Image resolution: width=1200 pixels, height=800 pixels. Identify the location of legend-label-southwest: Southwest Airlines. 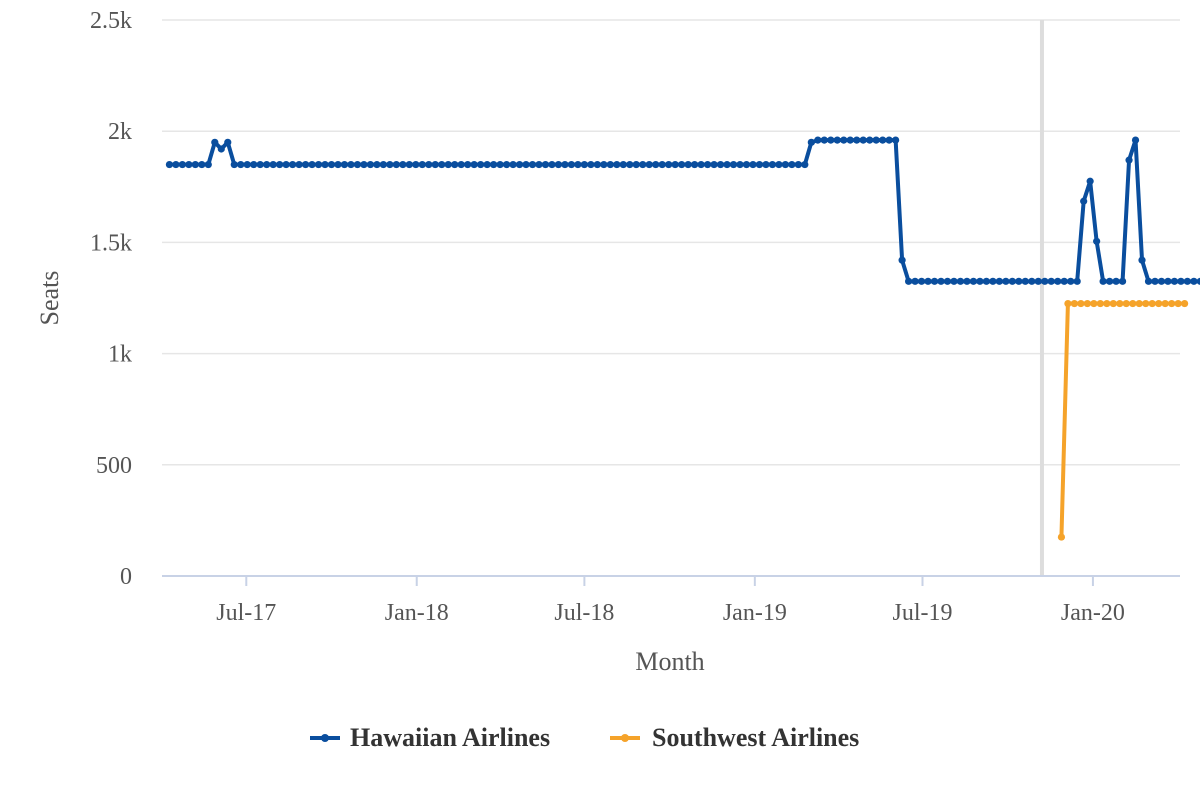
(755, 737).